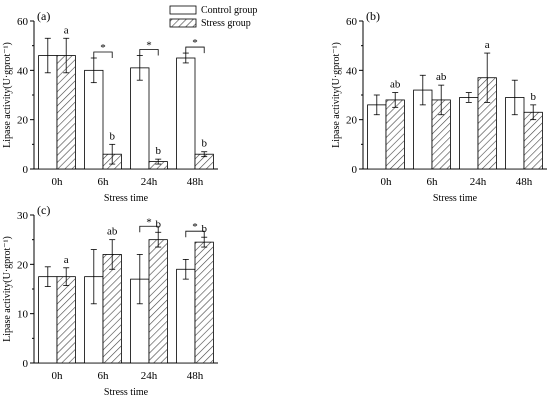 This screenshot has height=402, width=550. What do you see at coordinates (226, 23) in the screenshot?
I see `legend-label-stress: Stress group` at bounding box center [226, 23].